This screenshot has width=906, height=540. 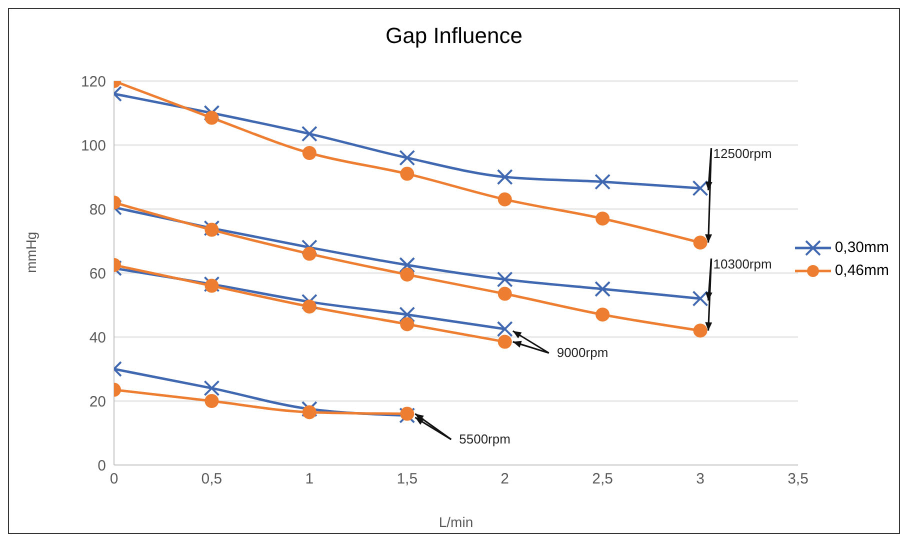 What do you see at coordinates (602, 479) in the screenshot?
I see `x-tick-label: 2,5` at bounding box center [602, 479].